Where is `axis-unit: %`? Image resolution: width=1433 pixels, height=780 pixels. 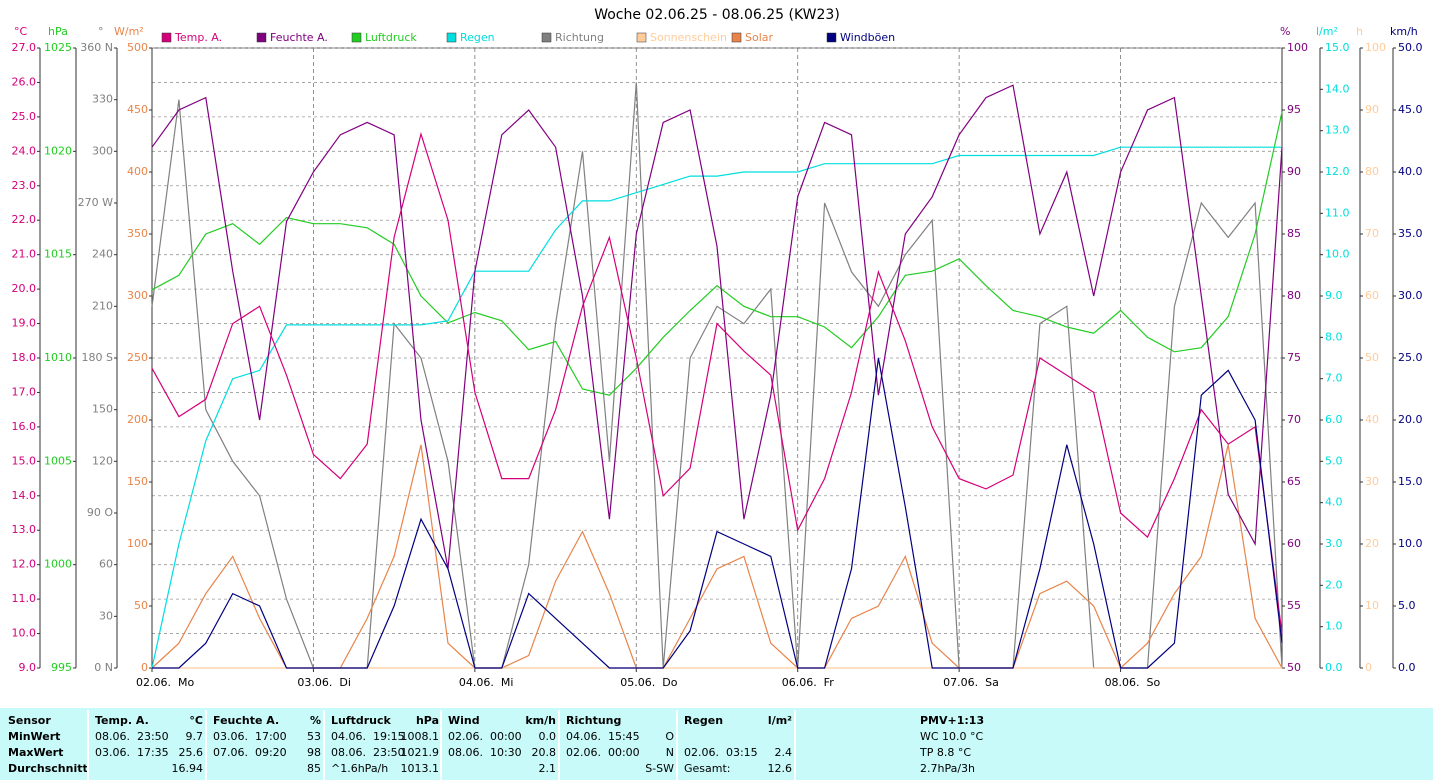
axis-unit: % is located at coordinates (1285, 31).